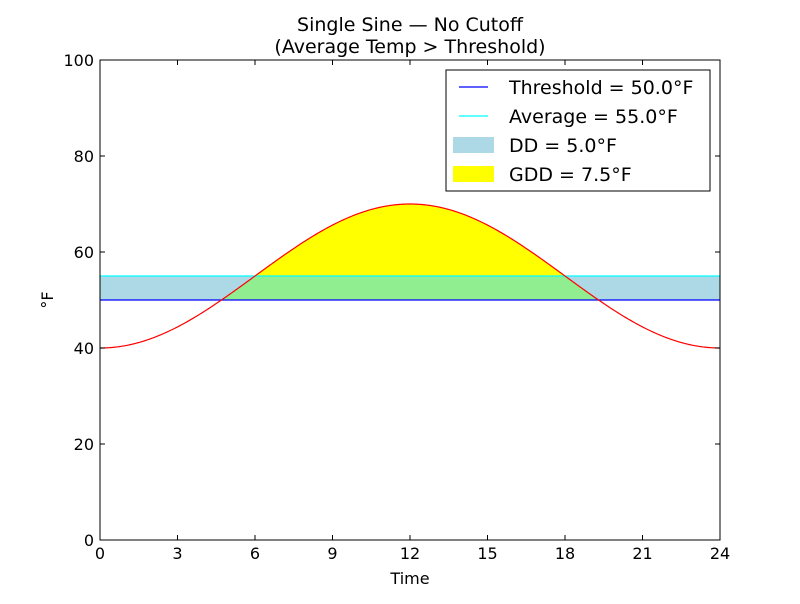  Describe the element at coordinates (84, 444) in the screenshot. I see `y-tick-label: 20` at that location.